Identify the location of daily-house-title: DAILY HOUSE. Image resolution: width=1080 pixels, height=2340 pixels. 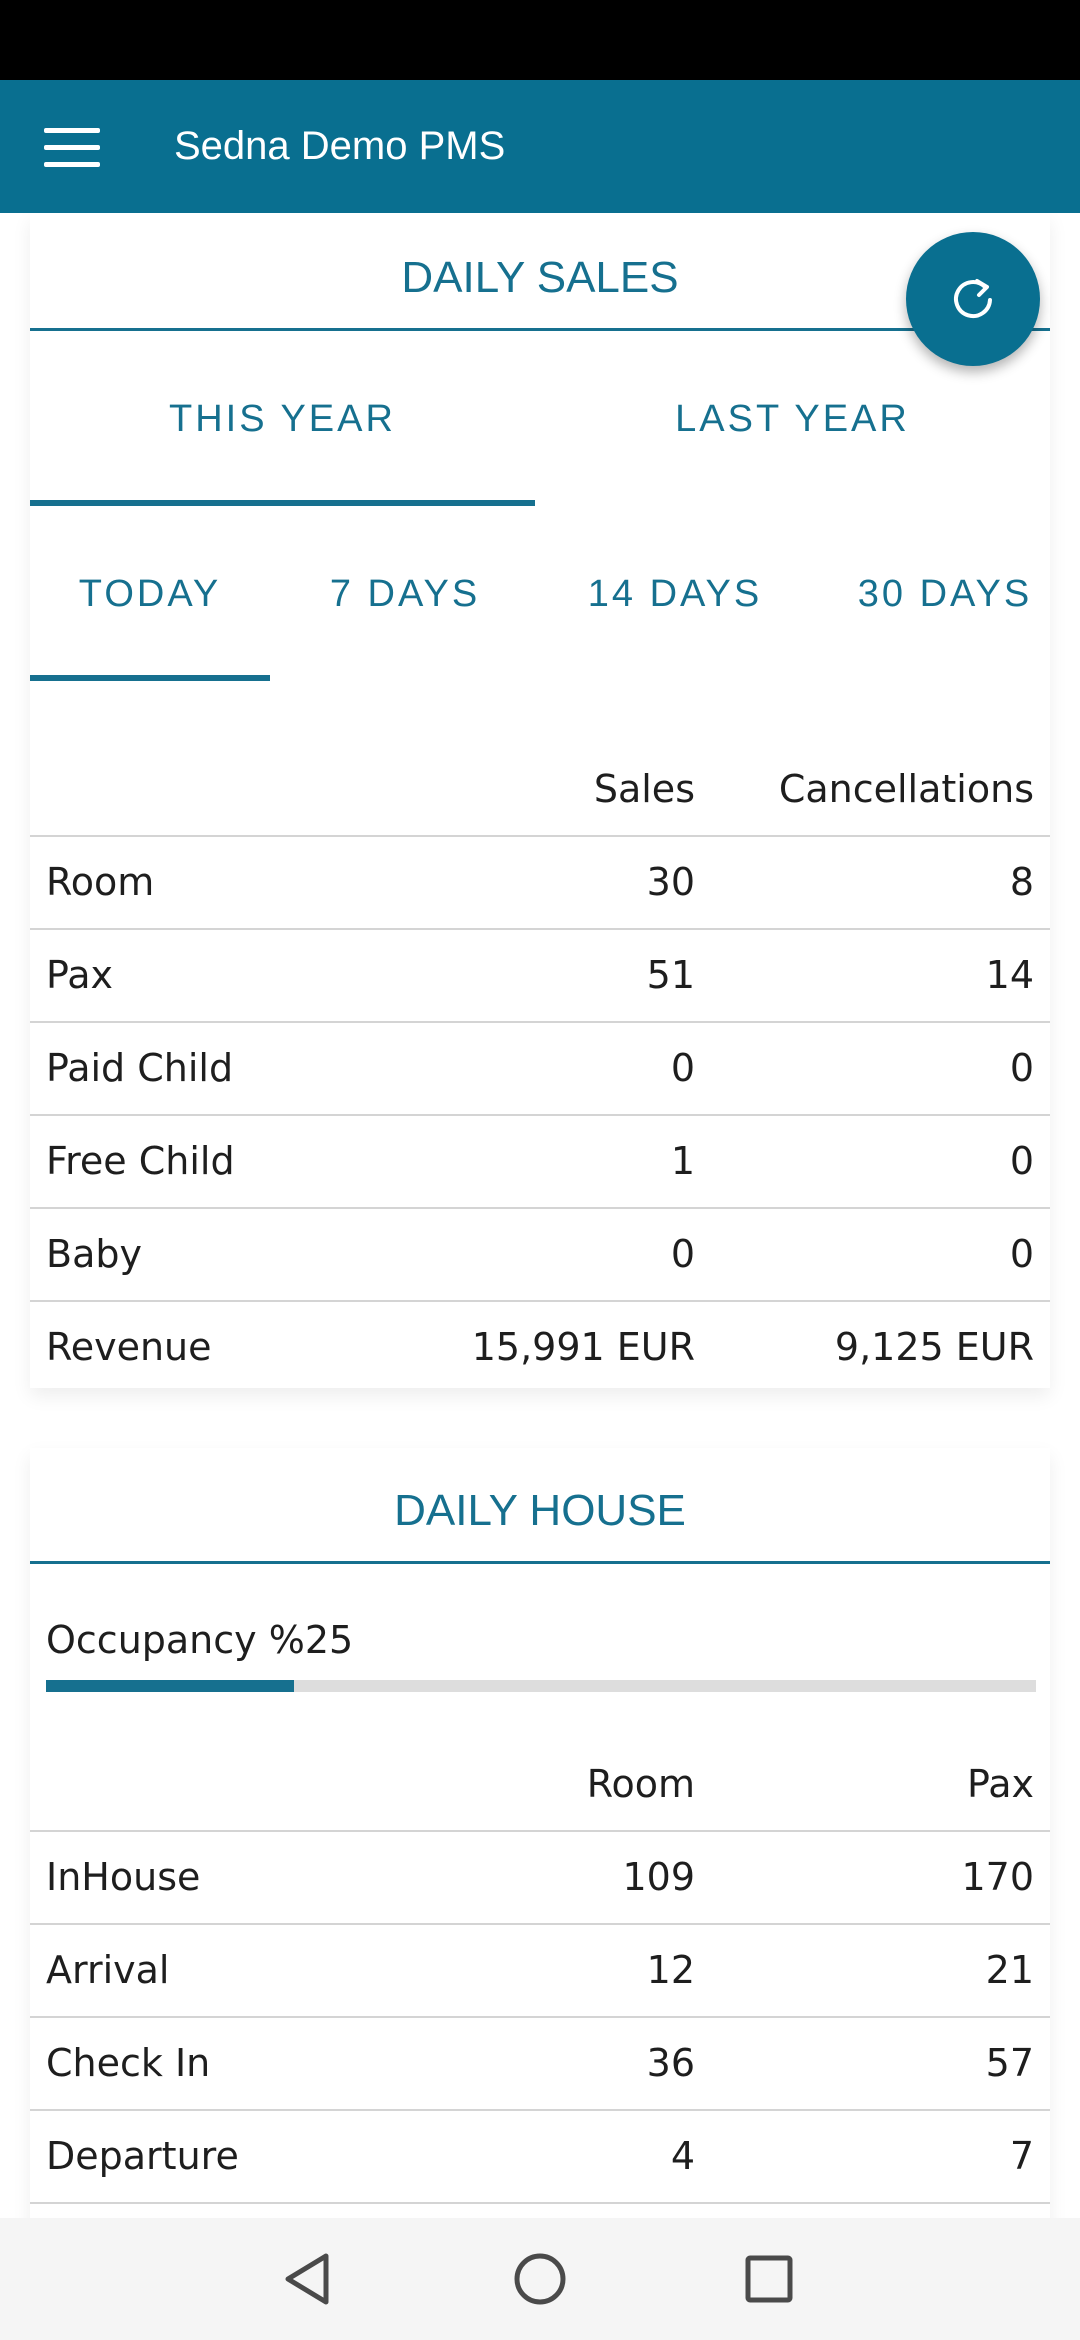
(540, 1510).